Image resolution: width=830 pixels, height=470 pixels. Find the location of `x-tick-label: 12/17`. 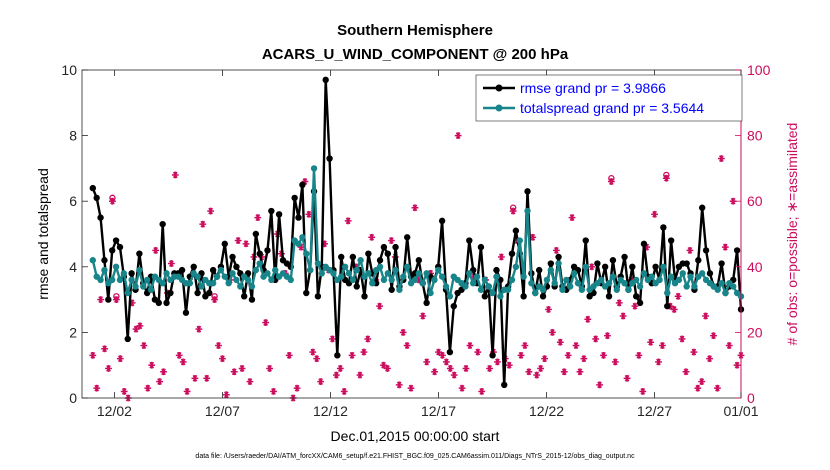

x-tick-label: 12/17 is located at coordinates (438, 411).